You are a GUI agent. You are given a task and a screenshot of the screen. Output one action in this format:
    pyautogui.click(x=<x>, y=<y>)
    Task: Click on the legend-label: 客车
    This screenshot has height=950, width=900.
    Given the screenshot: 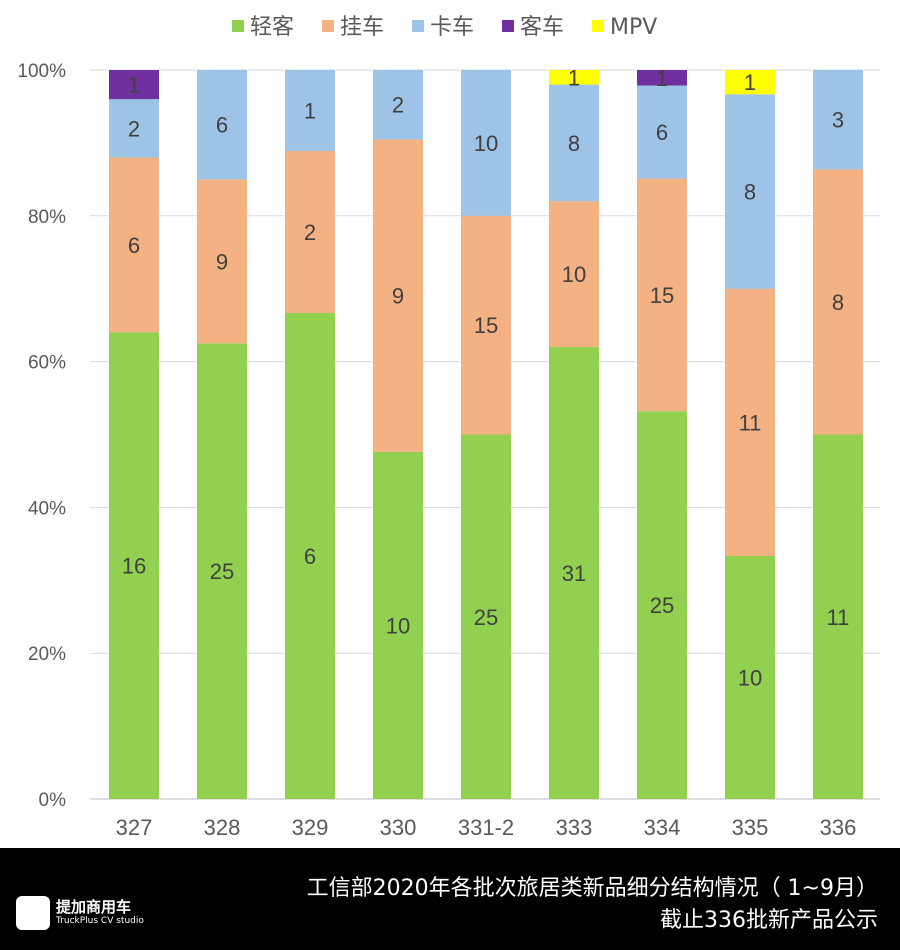 What is the action you would take?
    pyautogui.click(x=542, y=27)
    